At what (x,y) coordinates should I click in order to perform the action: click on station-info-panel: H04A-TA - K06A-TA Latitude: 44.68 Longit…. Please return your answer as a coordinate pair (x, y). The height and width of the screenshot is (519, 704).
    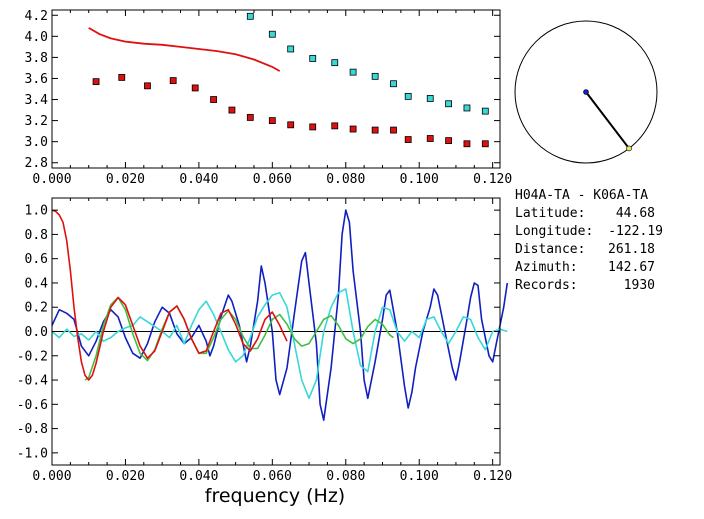
    Looking at the image, I should click on (589, 240).